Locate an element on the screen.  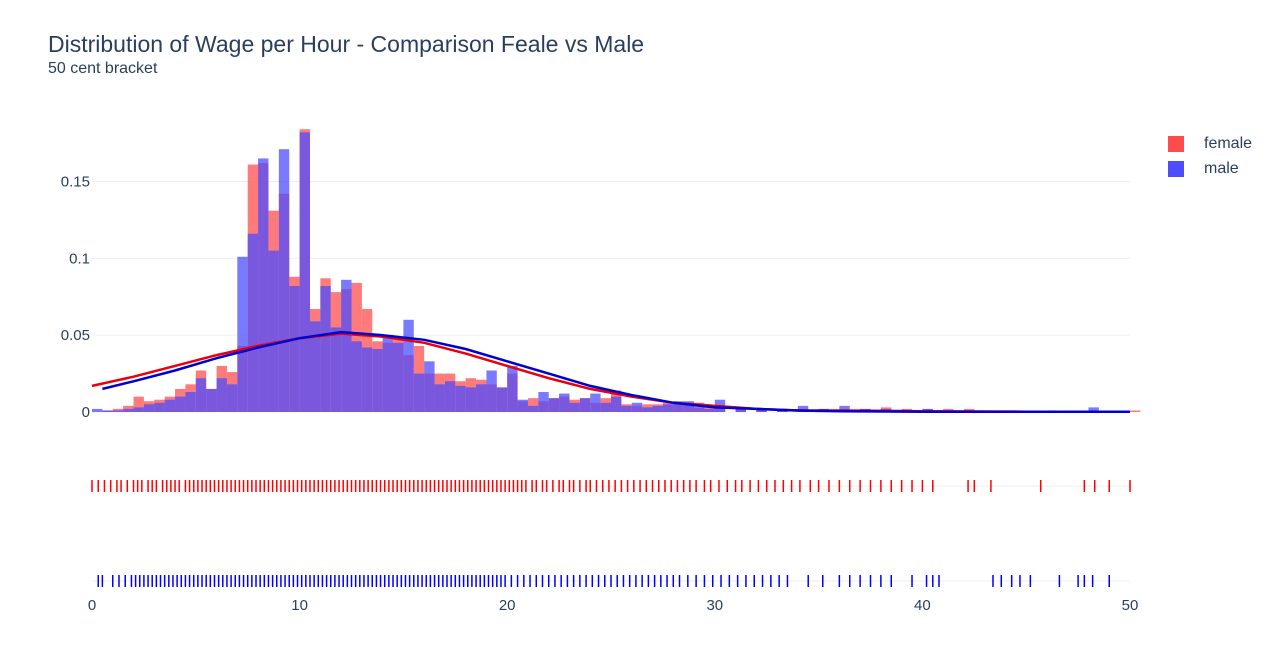
legend-item-female: female is located at coordinates (1210, 143).